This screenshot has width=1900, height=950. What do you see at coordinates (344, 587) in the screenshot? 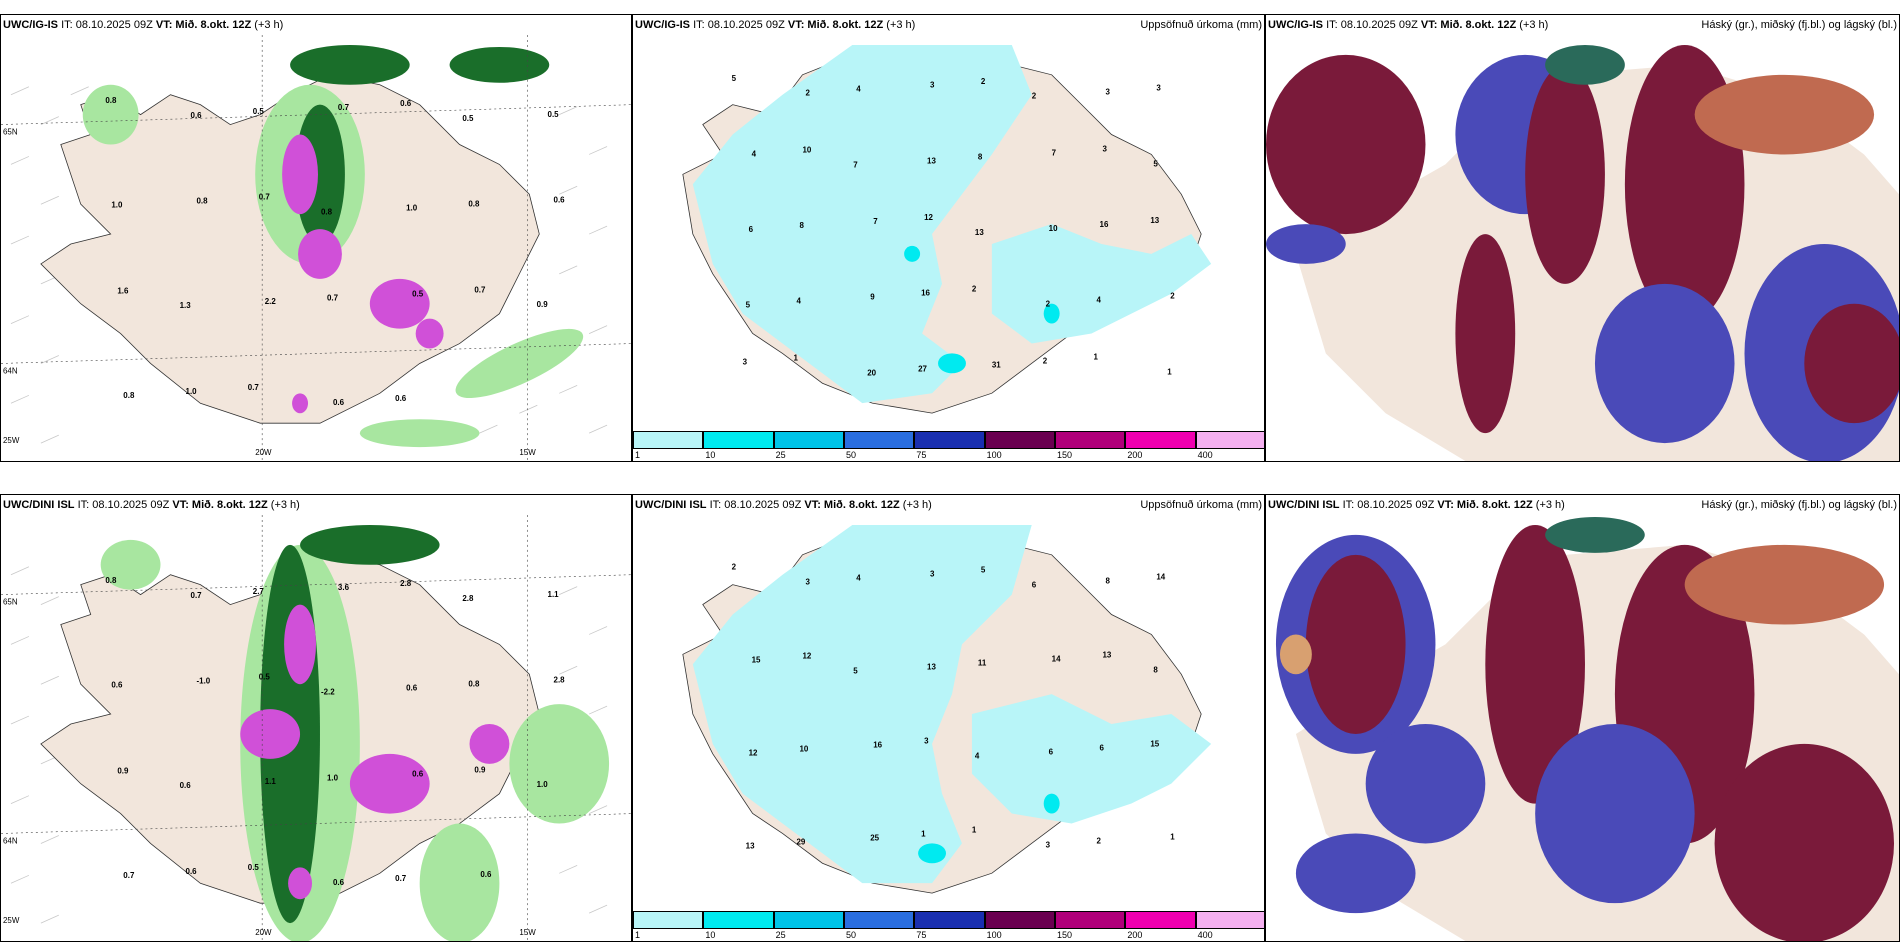
I see `value-label: 3.6` at bounding box center [344, 587].